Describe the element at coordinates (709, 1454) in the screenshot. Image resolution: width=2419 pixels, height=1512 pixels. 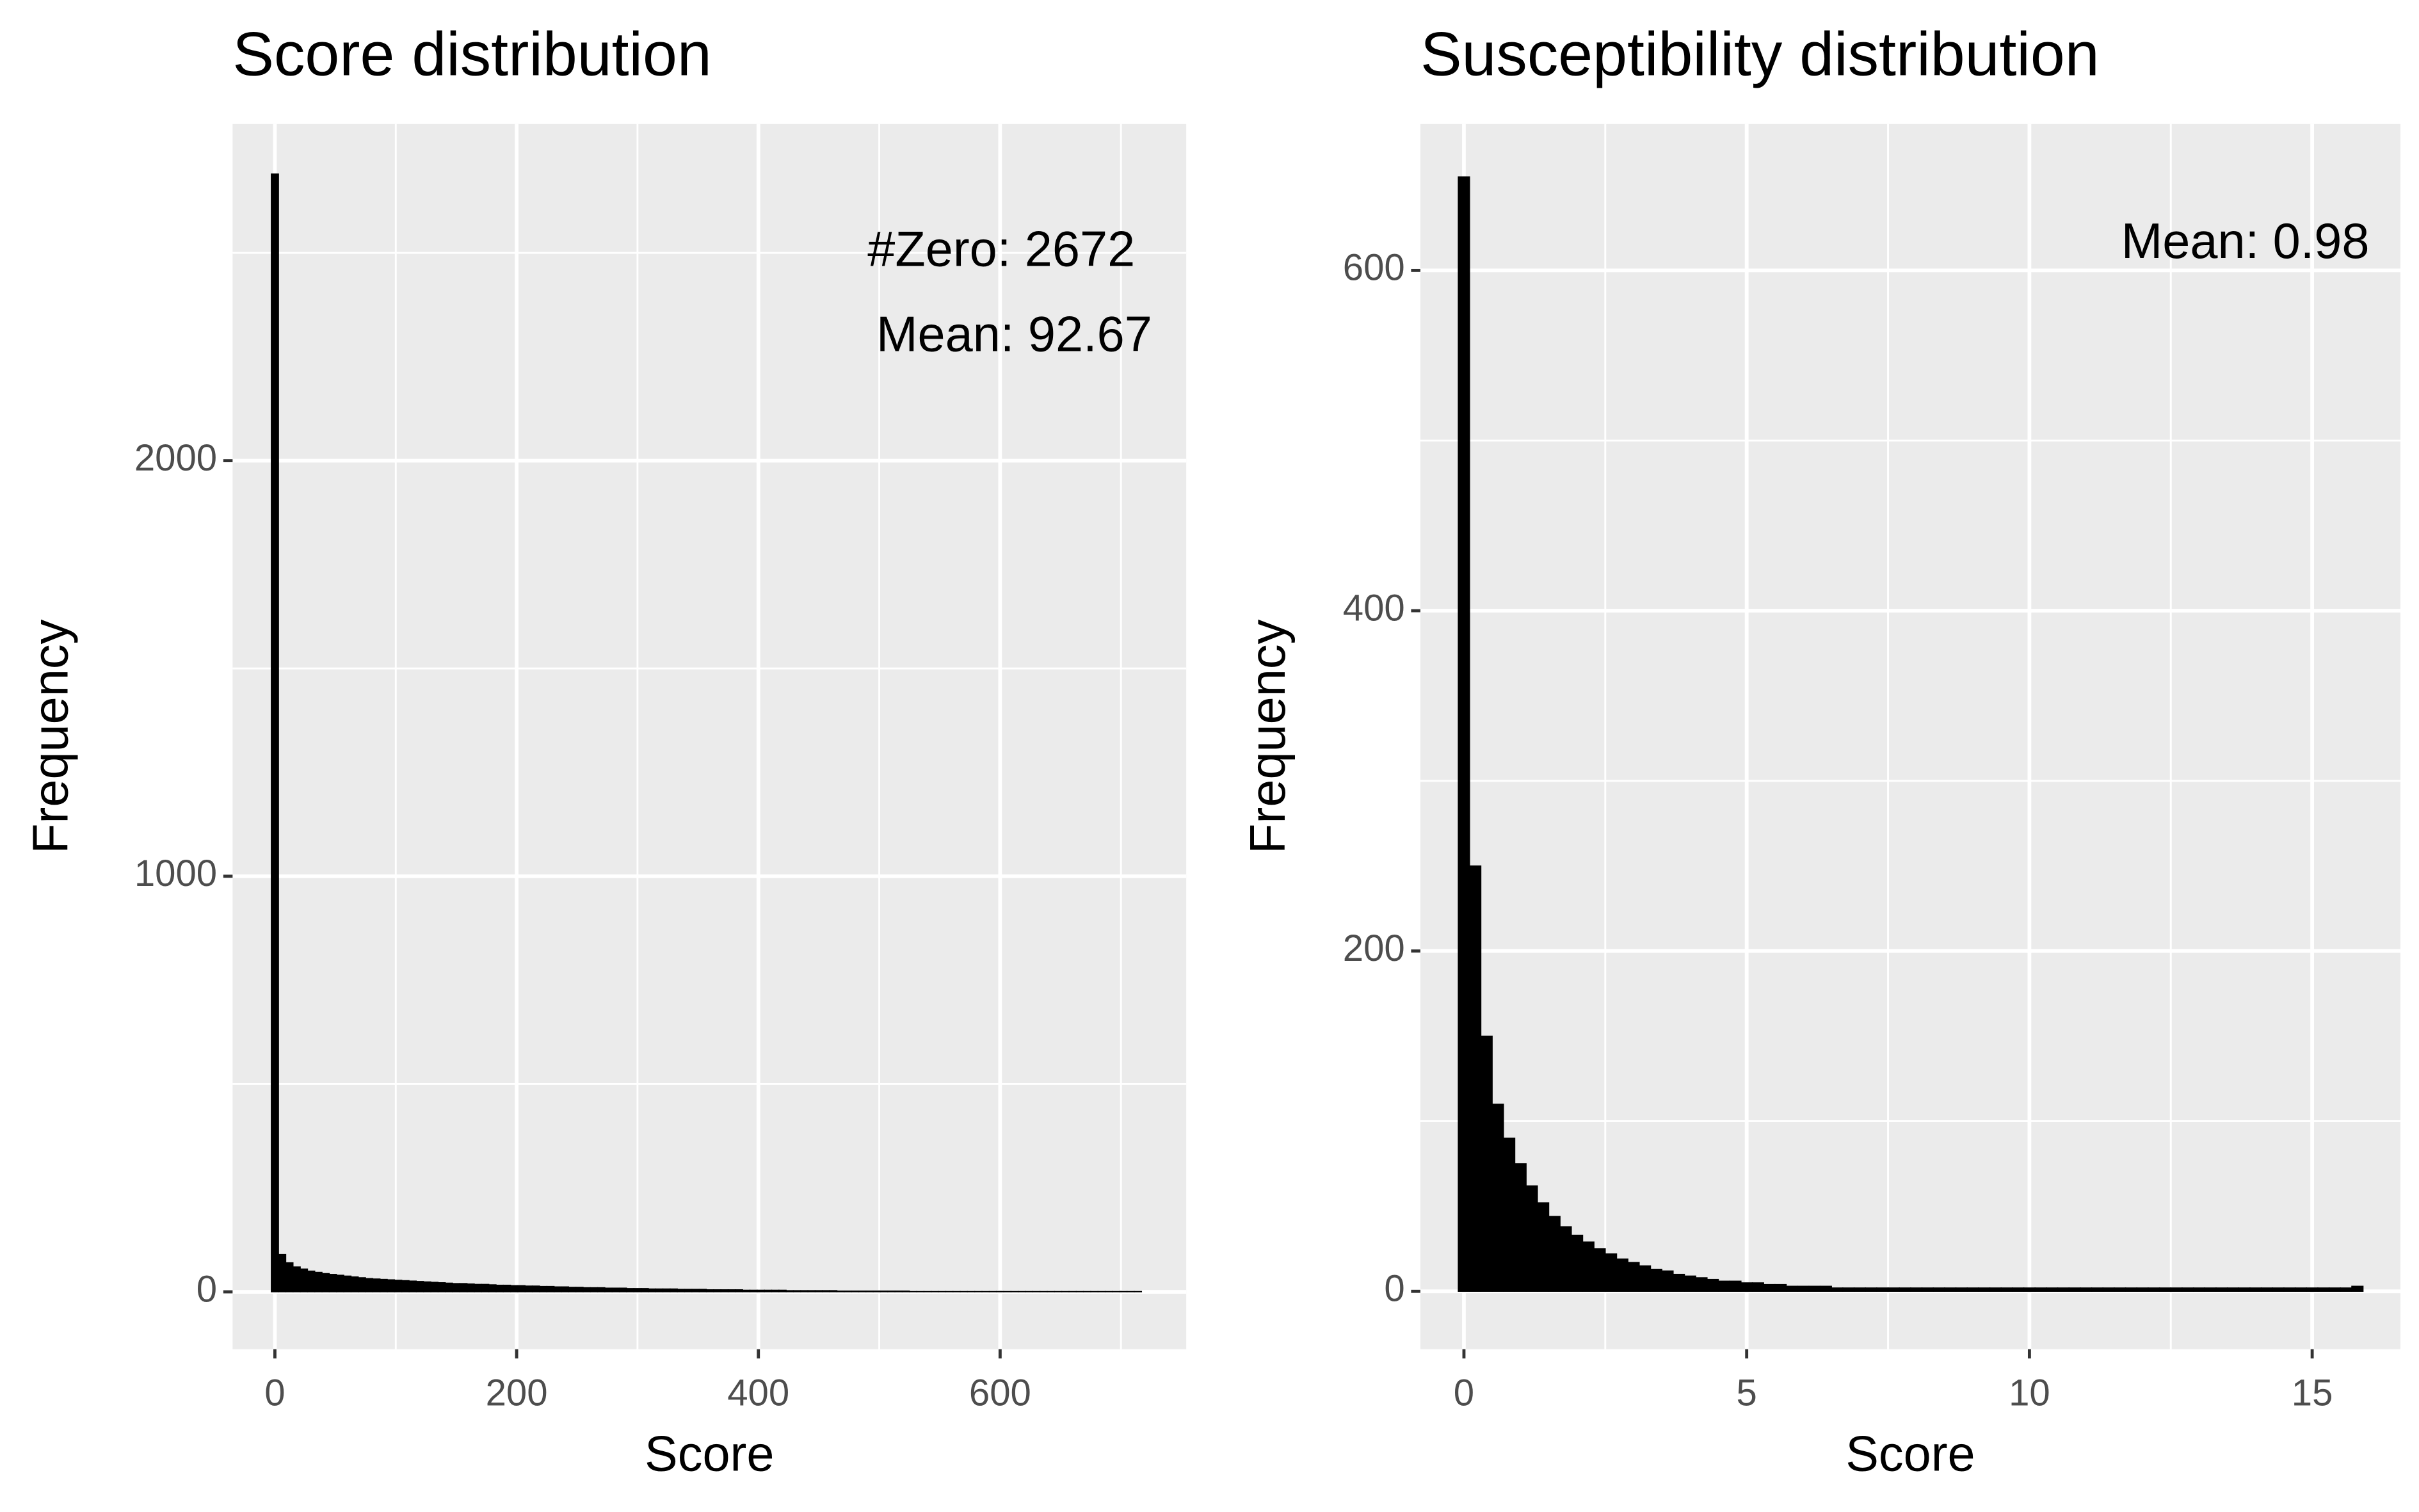
I see `x-axis-title: Score` at that location.